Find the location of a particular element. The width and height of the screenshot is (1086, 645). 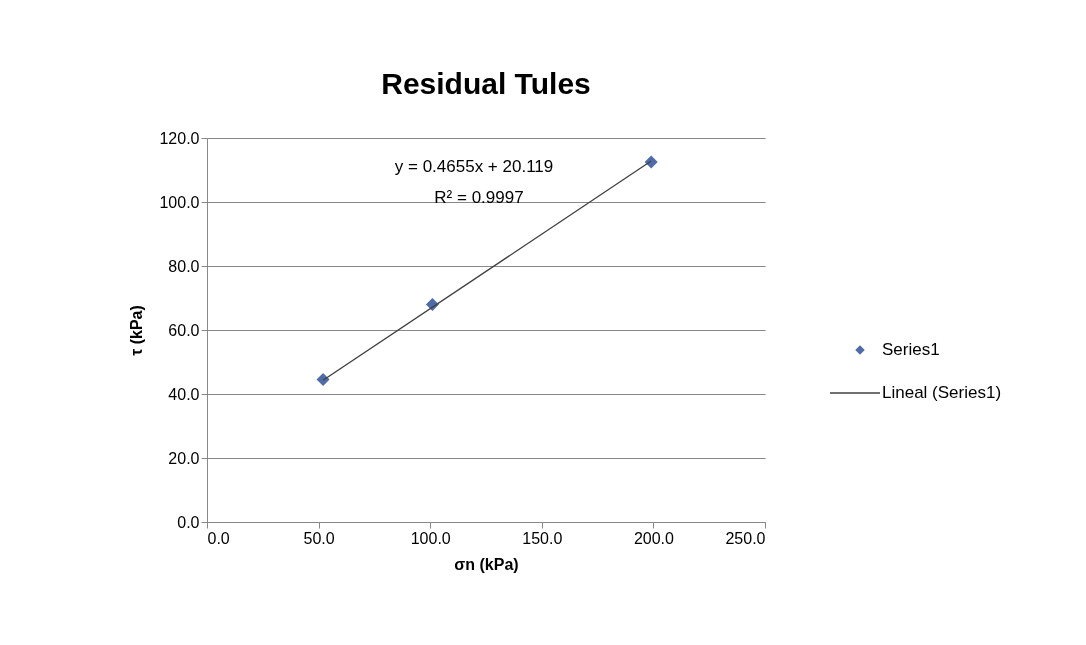

y-axis-title: τ (kPa) is located at coordinates (137, 330).